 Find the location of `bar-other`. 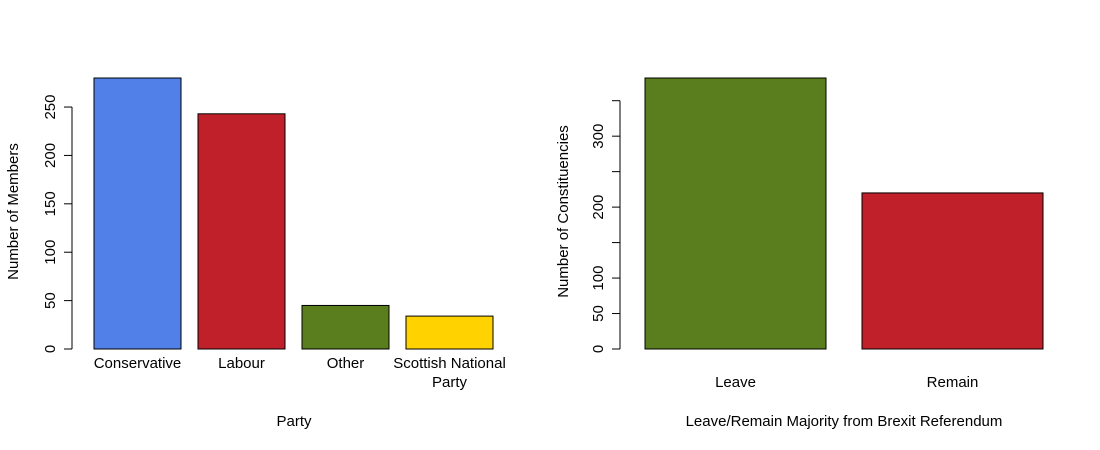

bar-other is located at coordinates (345, 327).